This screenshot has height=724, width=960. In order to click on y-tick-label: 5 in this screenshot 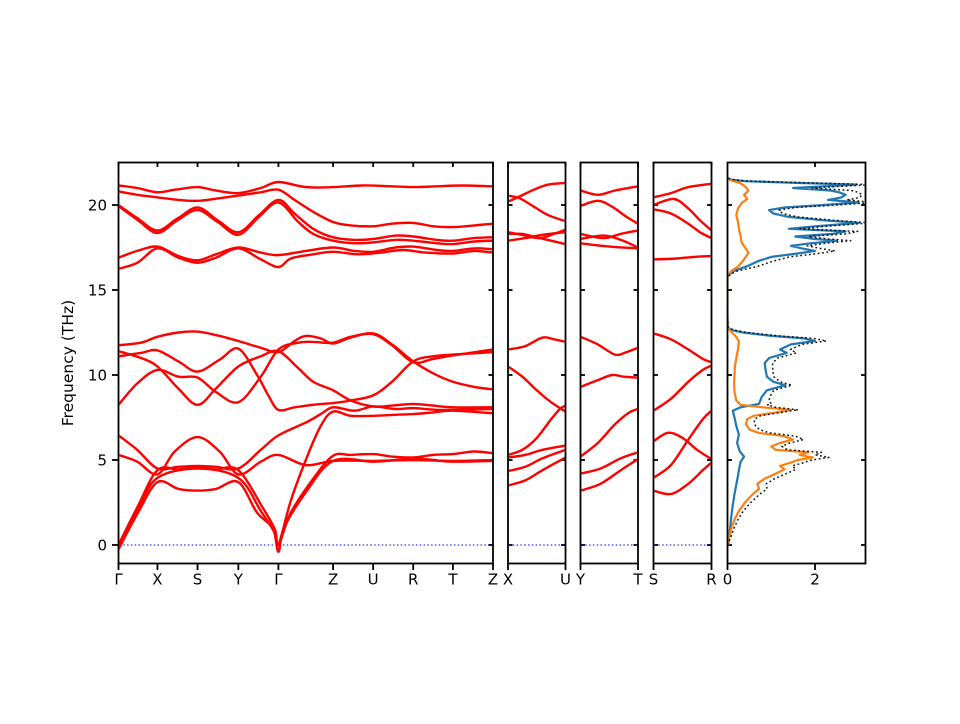, I will do `click(102, 461)`.